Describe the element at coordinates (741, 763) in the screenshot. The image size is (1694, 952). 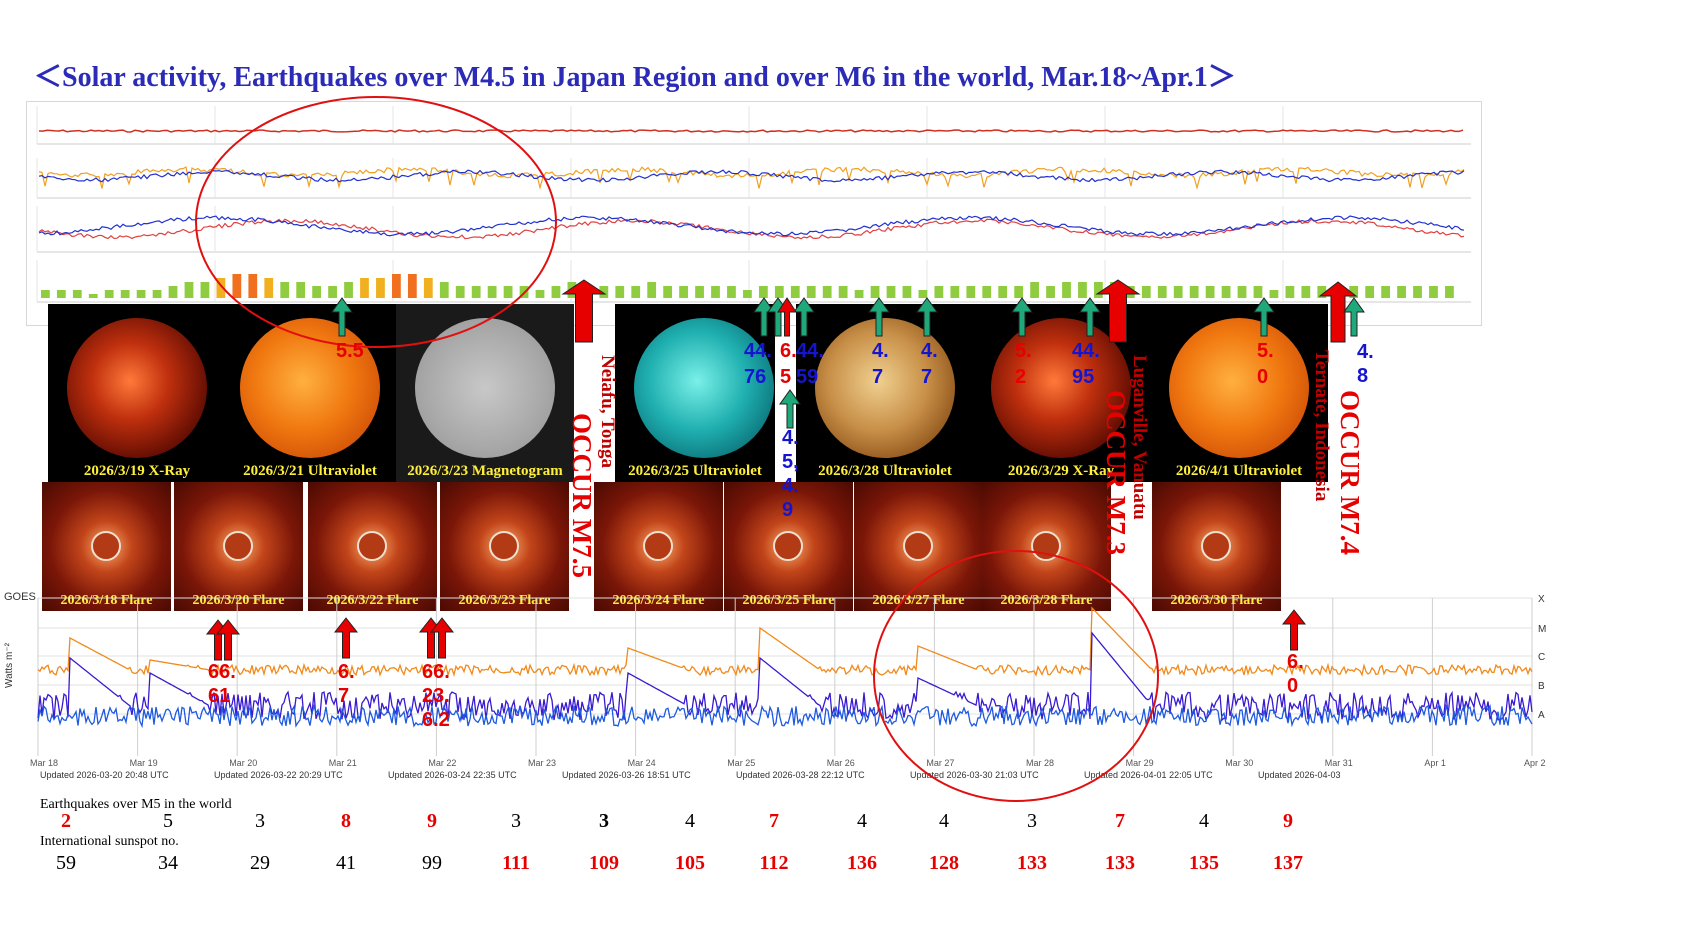
I see `date-tick-label: Mar 25` at that location.